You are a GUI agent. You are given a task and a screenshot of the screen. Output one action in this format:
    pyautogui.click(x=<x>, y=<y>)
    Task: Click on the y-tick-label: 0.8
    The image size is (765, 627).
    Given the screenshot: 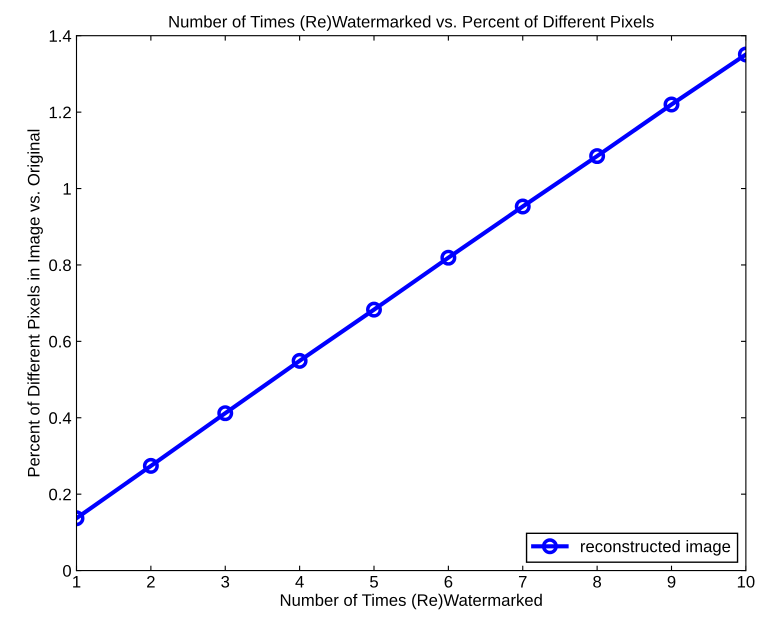 What is the action you would take?
    pyautogui.click(x=60, y=265)
    